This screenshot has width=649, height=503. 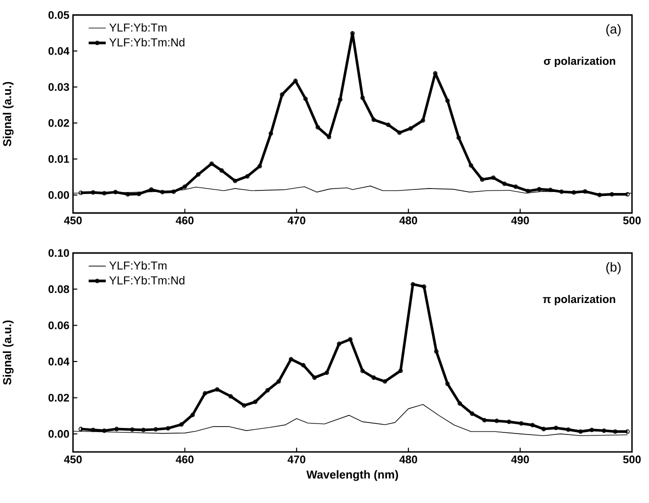 What do you see at coordinates (59, 289) in the screenshot?
I see `y-tick-label: 0.08` at bounding box center [59, 289].